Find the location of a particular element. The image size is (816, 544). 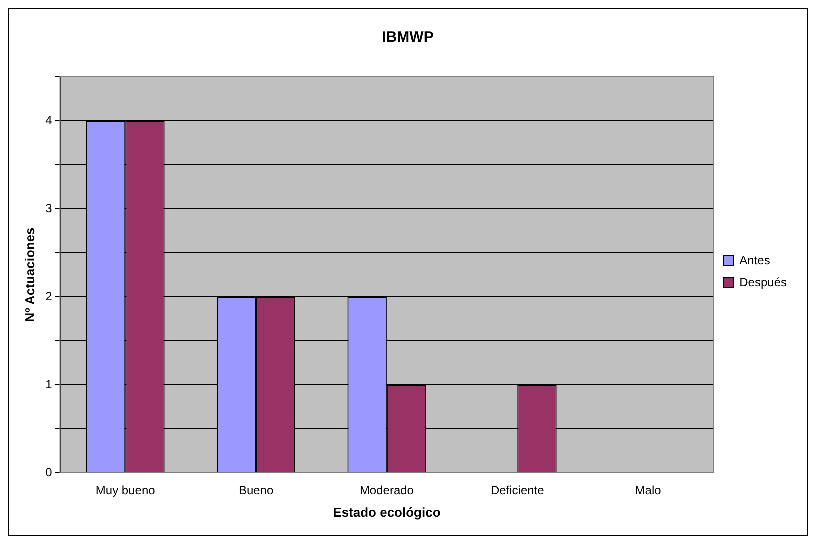

y-axis-title: Nº Actuaciones is located at coordinates (30, 275).